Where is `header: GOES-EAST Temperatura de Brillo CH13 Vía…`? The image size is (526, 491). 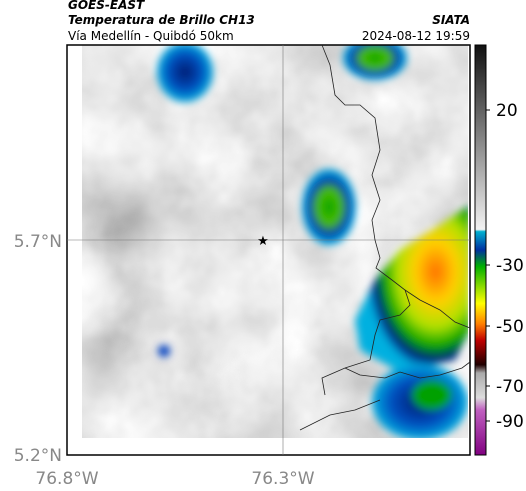
header: GOES-EAST Temperatura de Brillo CH13 Vía… is located at coordinates (269, 21).